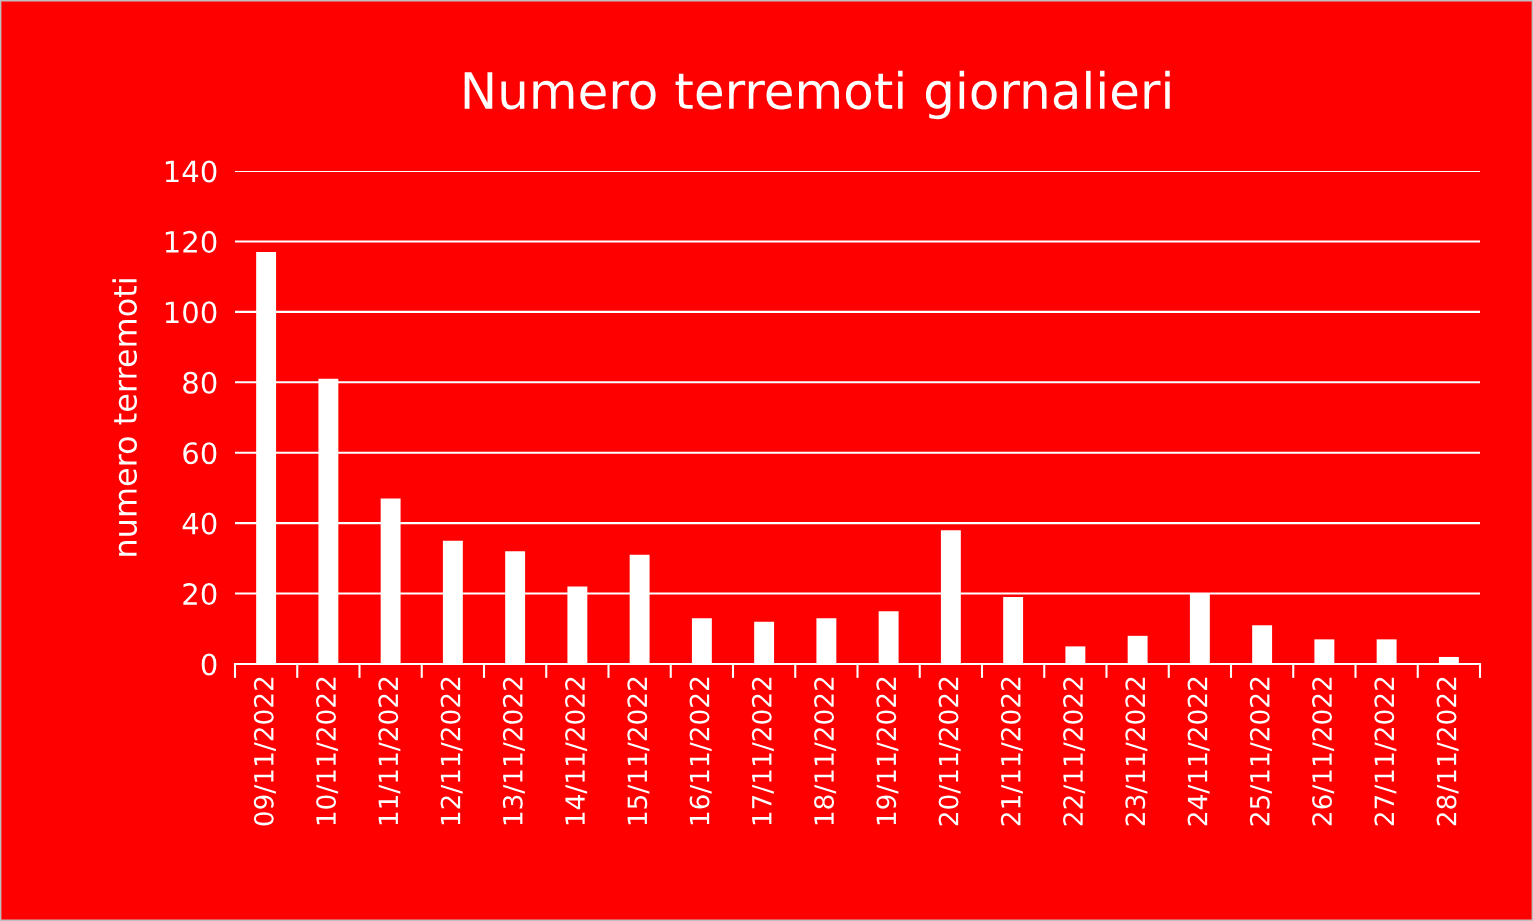 The width and height of the screenshot is (1533, 921). What do you see at coordinates (1011, 751) in the screenshot?
I see `x-tick-label: 21/11/2022` at bounding box center [1011, 751].